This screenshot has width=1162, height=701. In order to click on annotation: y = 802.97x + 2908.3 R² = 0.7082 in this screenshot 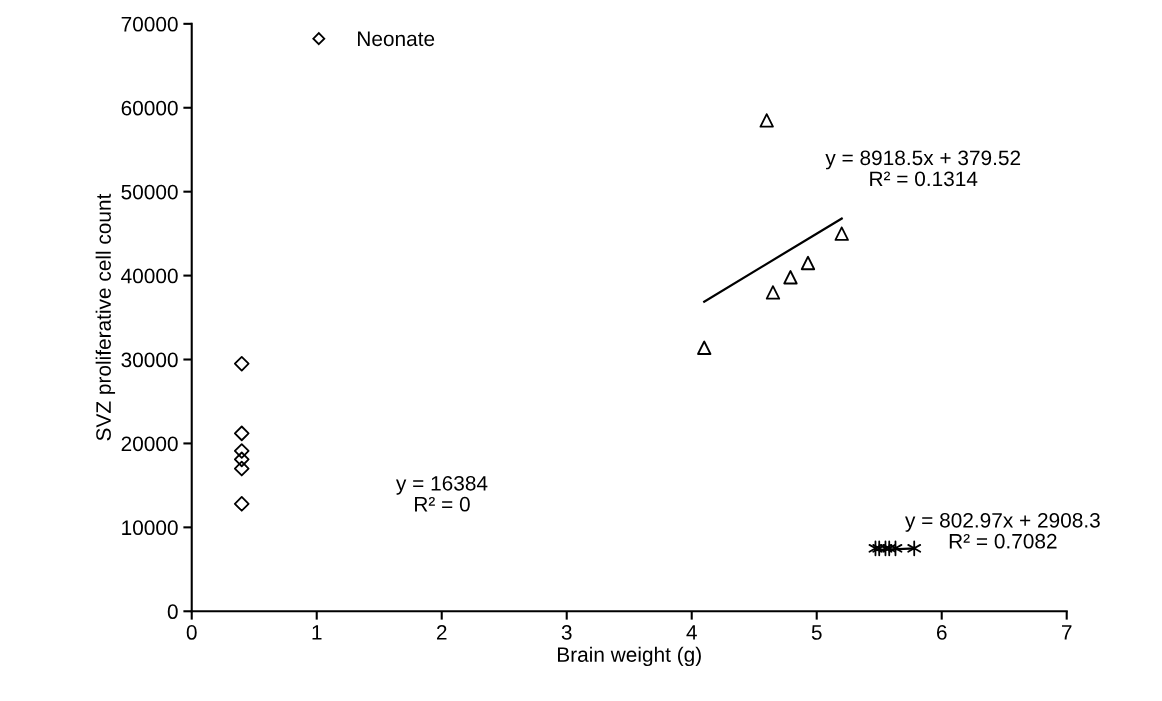, I will do `click(1002, 530)`.